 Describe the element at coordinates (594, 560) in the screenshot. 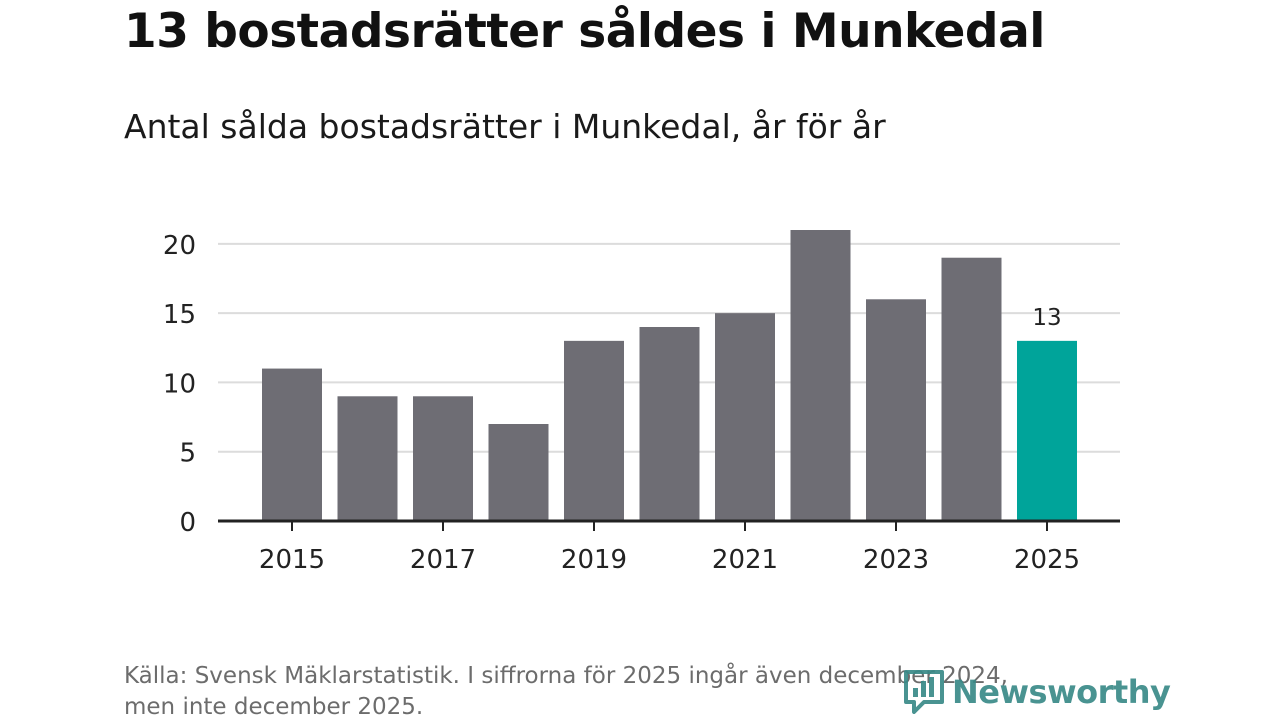

I see `x-tick-label-2019: 2019` at that location.